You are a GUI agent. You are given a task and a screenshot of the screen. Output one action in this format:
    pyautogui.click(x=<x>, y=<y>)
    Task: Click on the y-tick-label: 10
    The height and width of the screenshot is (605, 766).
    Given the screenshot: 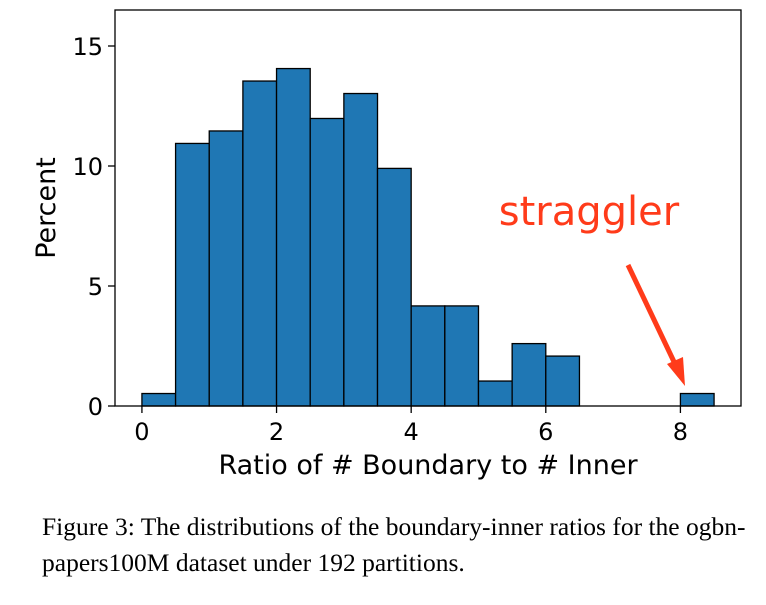 What is the action you would take?
    pyautogui.click(x=87, y=167)
    